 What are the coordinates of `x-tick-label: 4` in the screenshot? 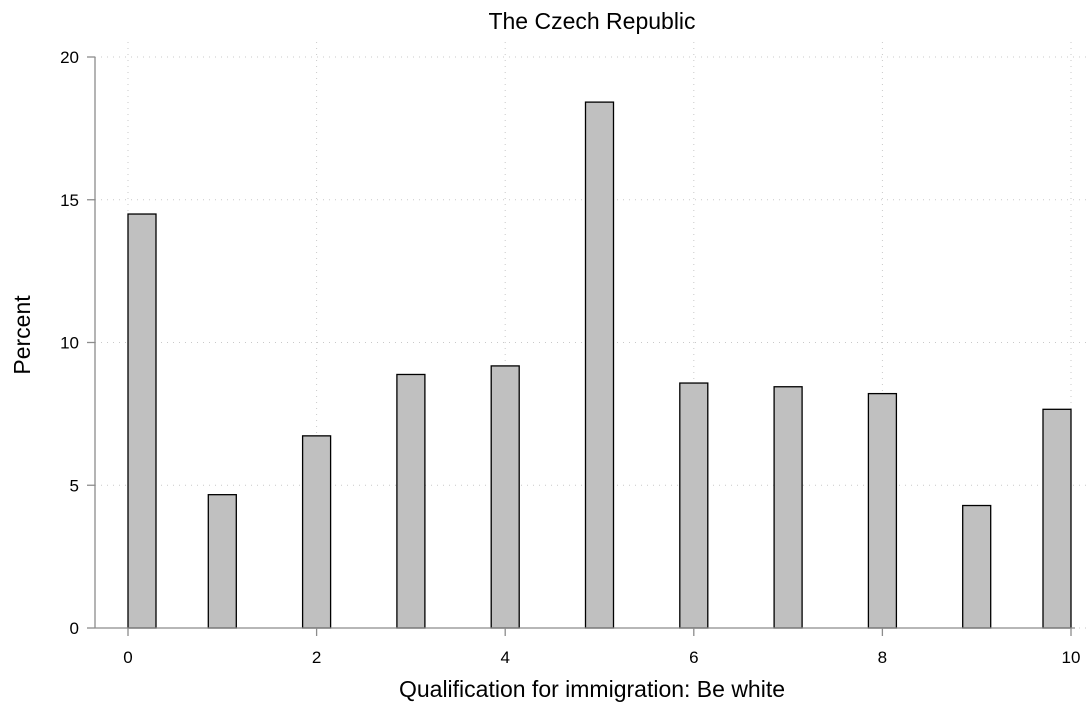 It's located at (504, 657).